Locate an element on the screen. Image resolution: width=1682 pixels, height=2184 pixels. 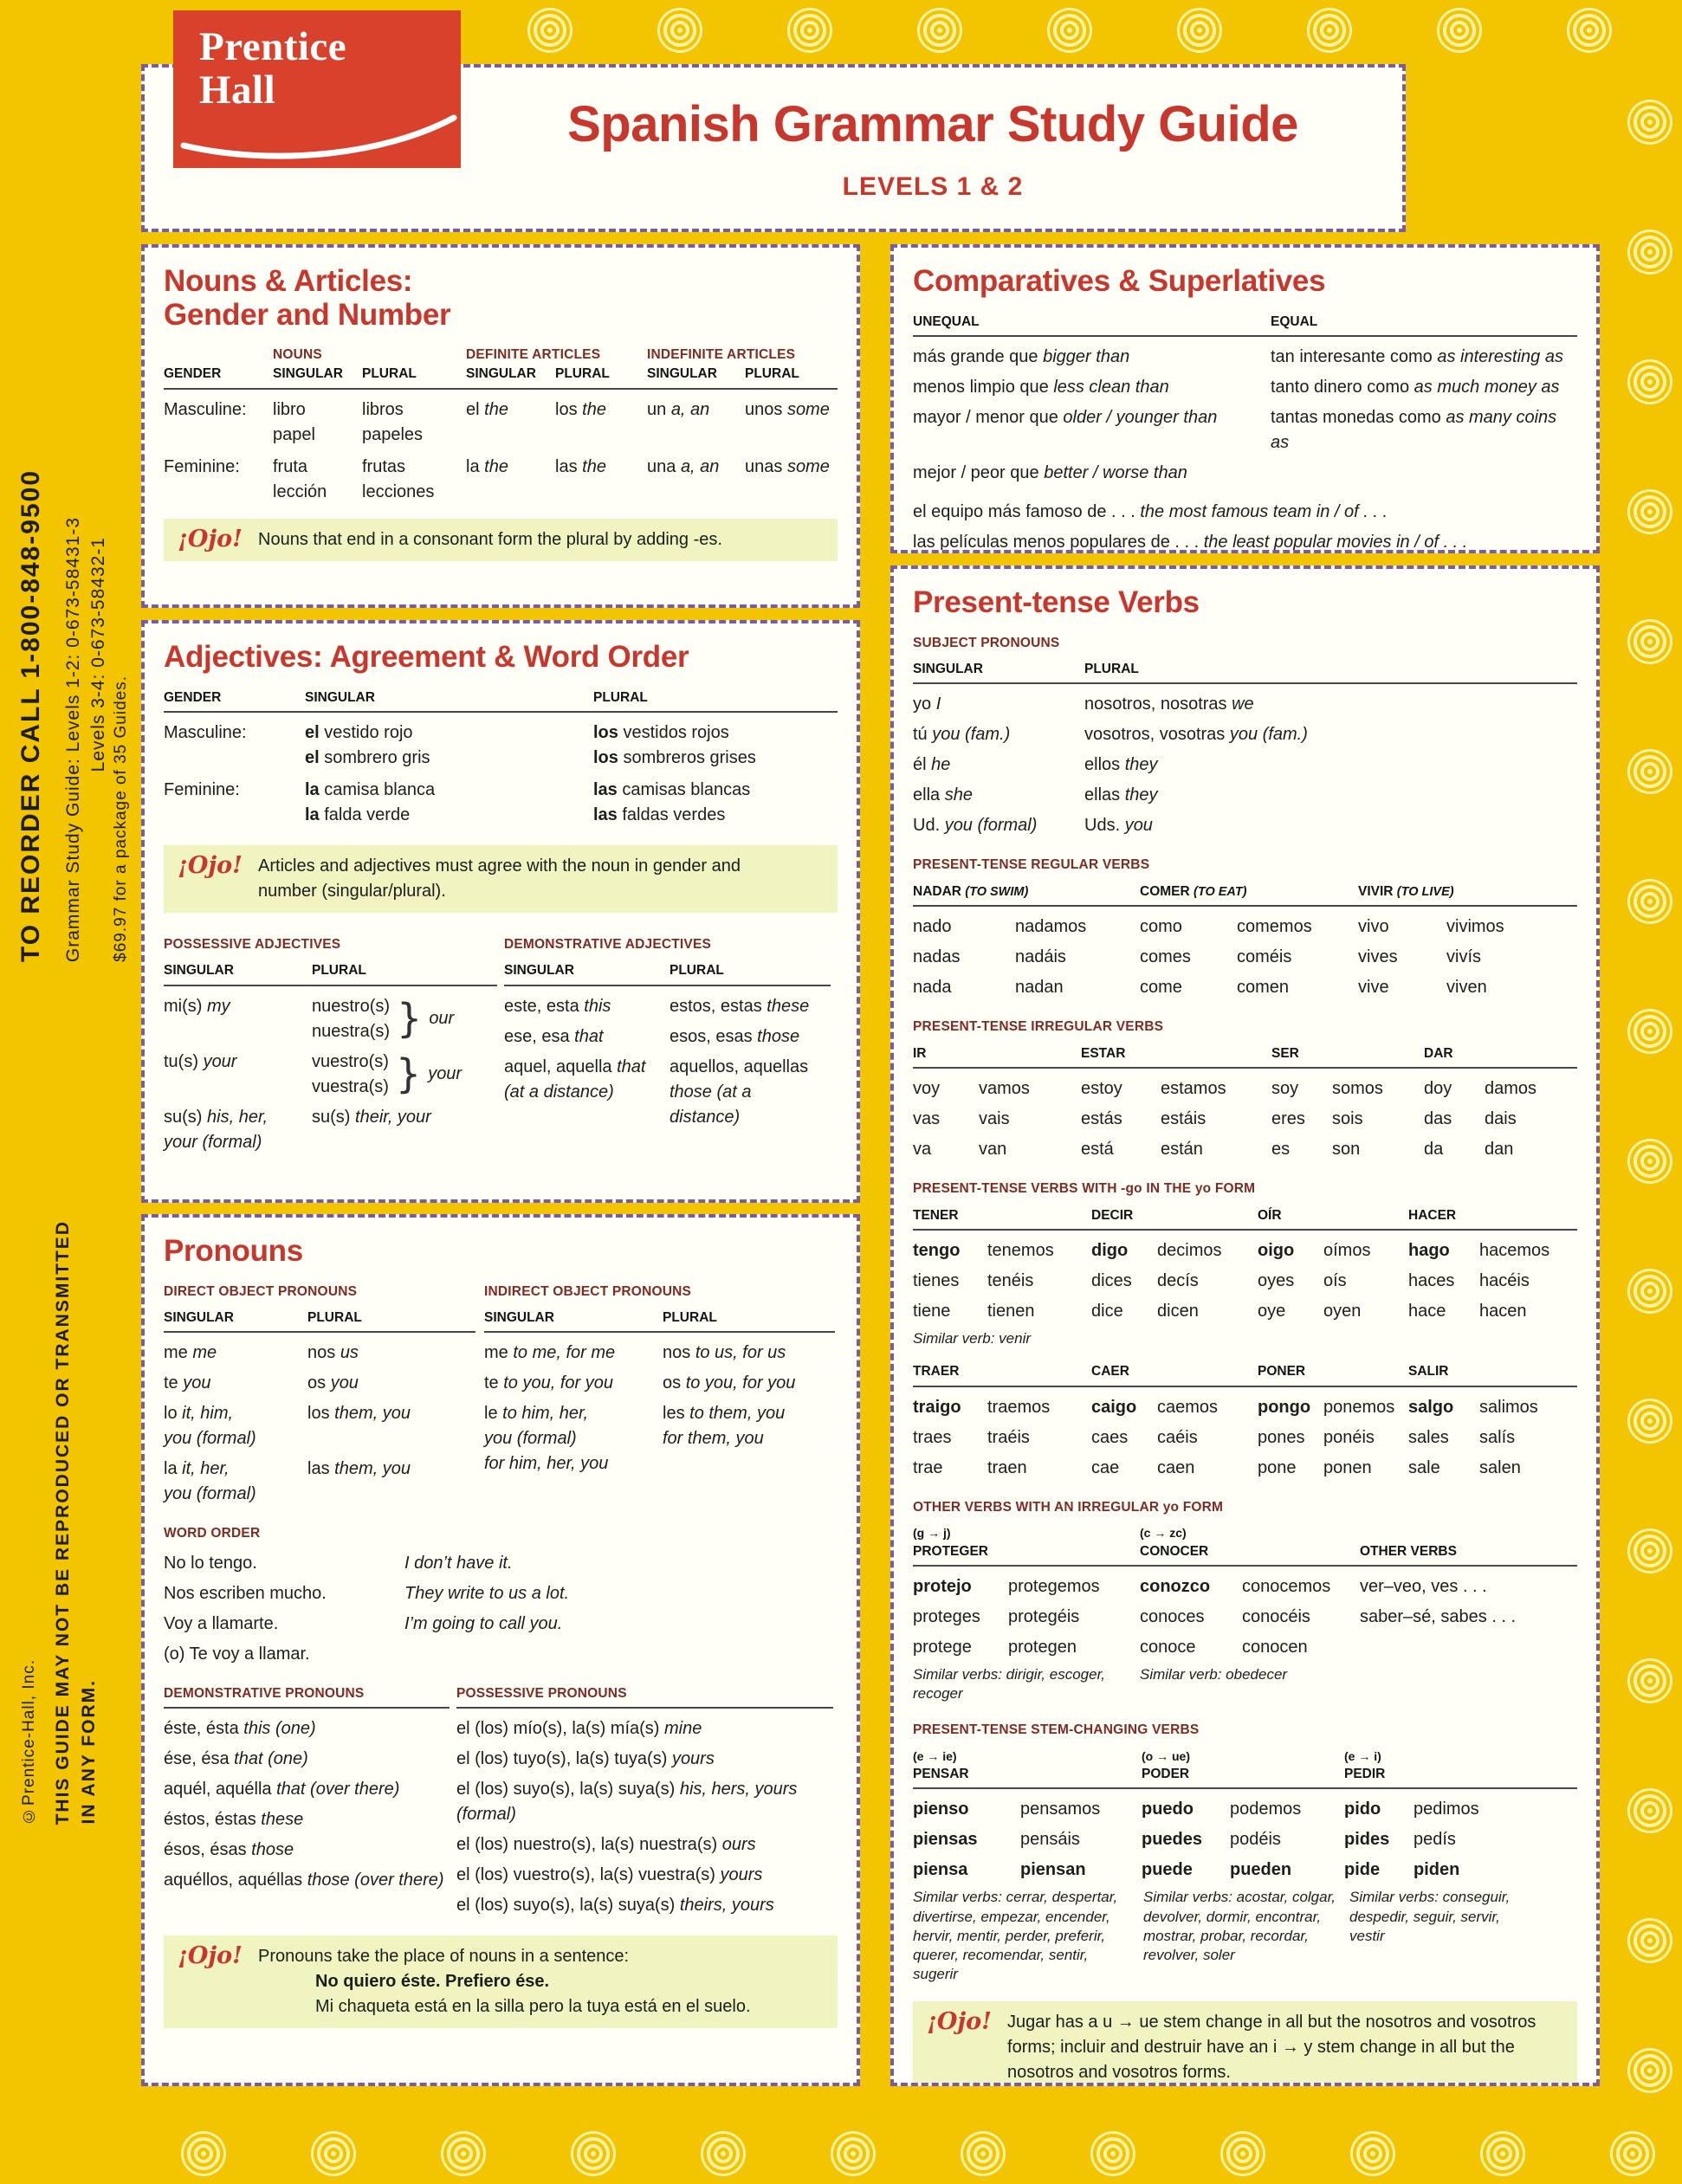
cell-text: su(s) their, your is located at coordinates (371, 1117).